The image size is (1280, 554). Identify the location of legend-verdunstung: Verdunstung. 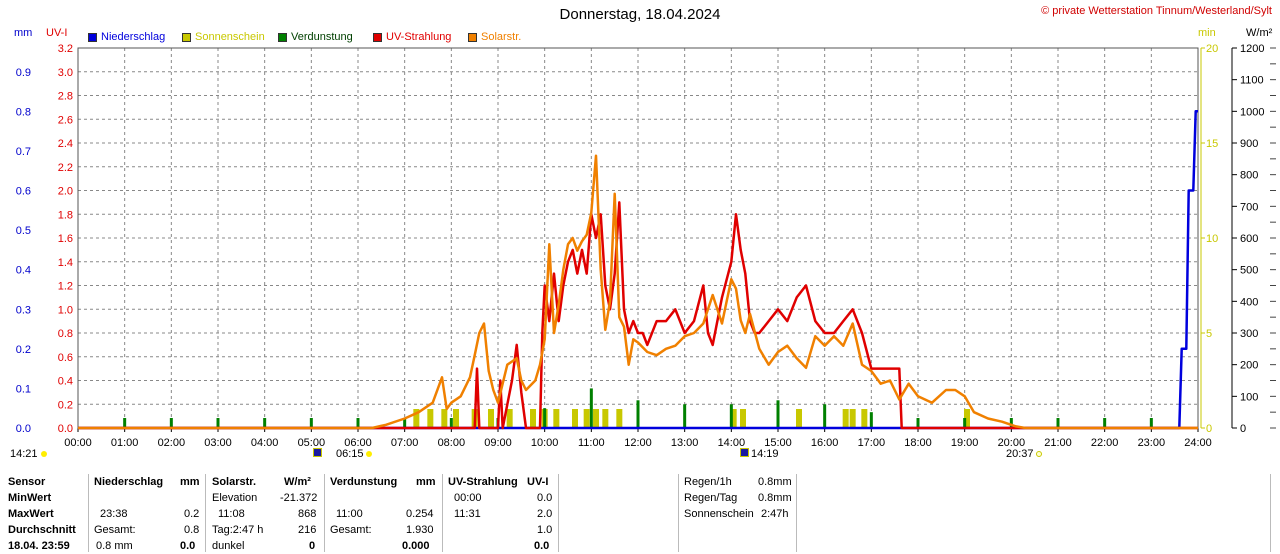
(315, 37).